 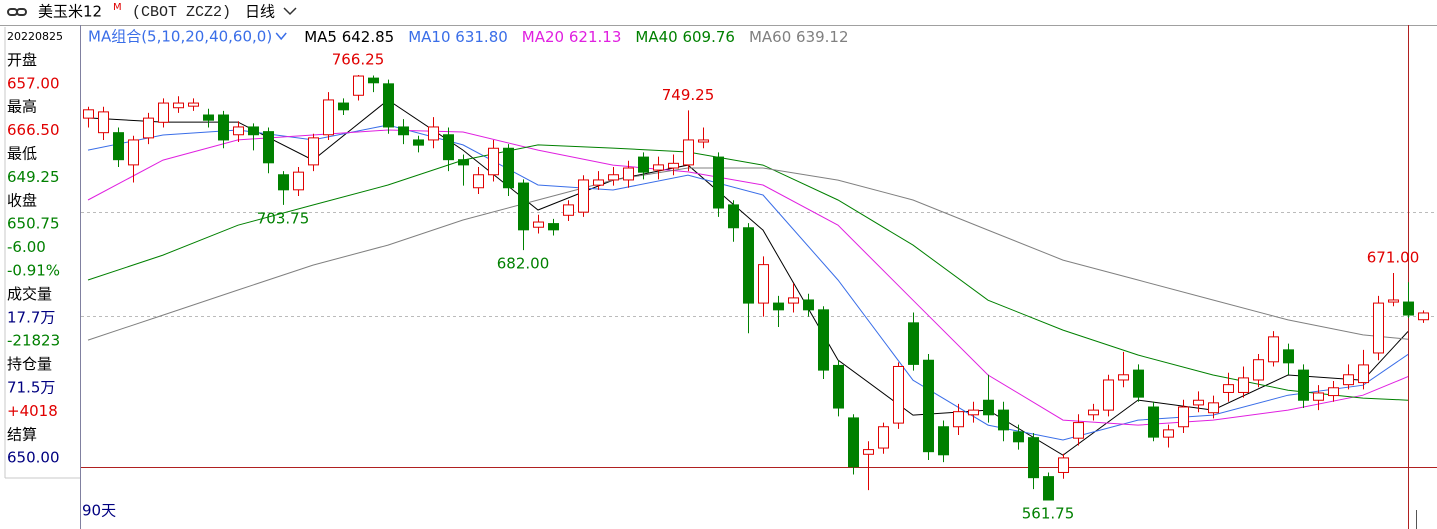 What do you see at coordinates (283, 218) in the screenshot?
I see `price-annotation: 703.75` at bounding box center [283, 218].